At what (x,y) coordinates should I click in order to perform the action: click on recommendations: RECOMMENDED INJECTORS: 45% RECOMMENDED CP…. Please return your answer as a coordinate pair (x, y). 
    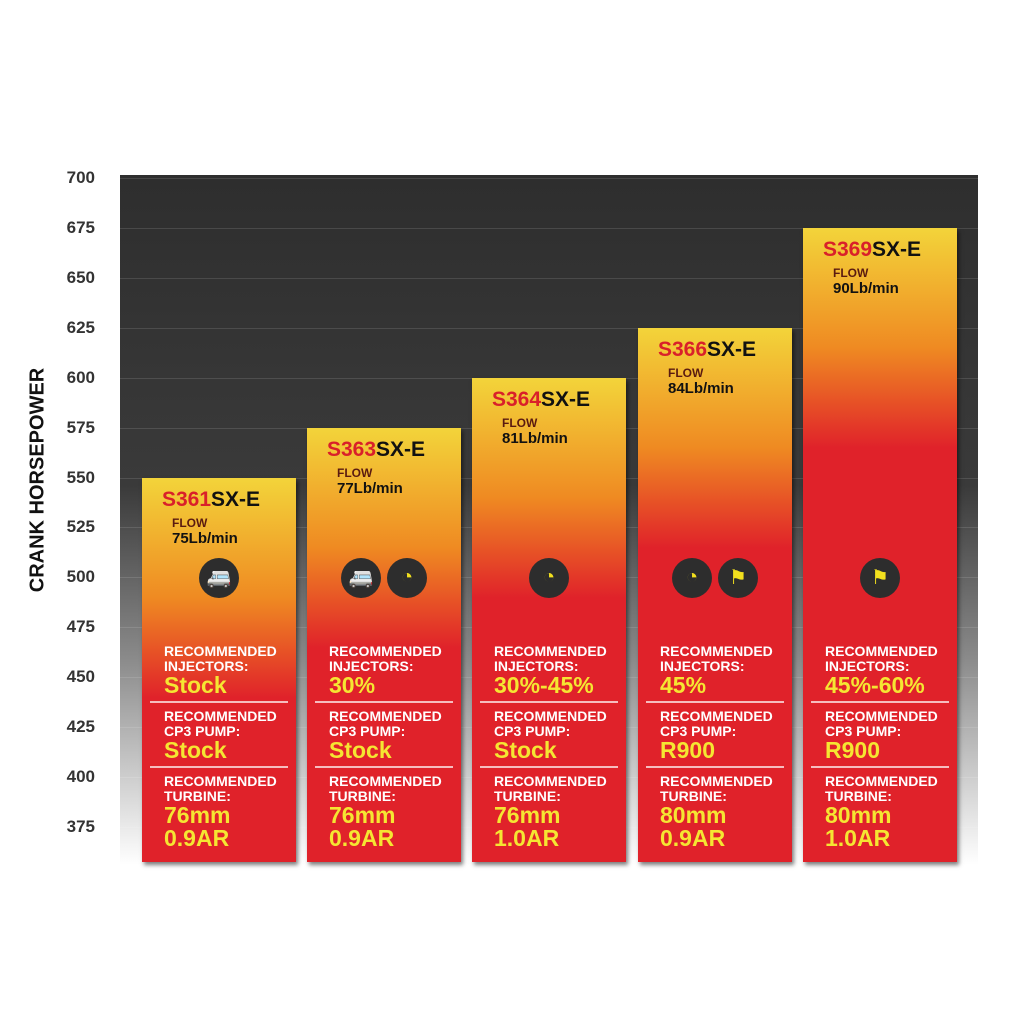
    Looking at the image, I should click on (715, 750).